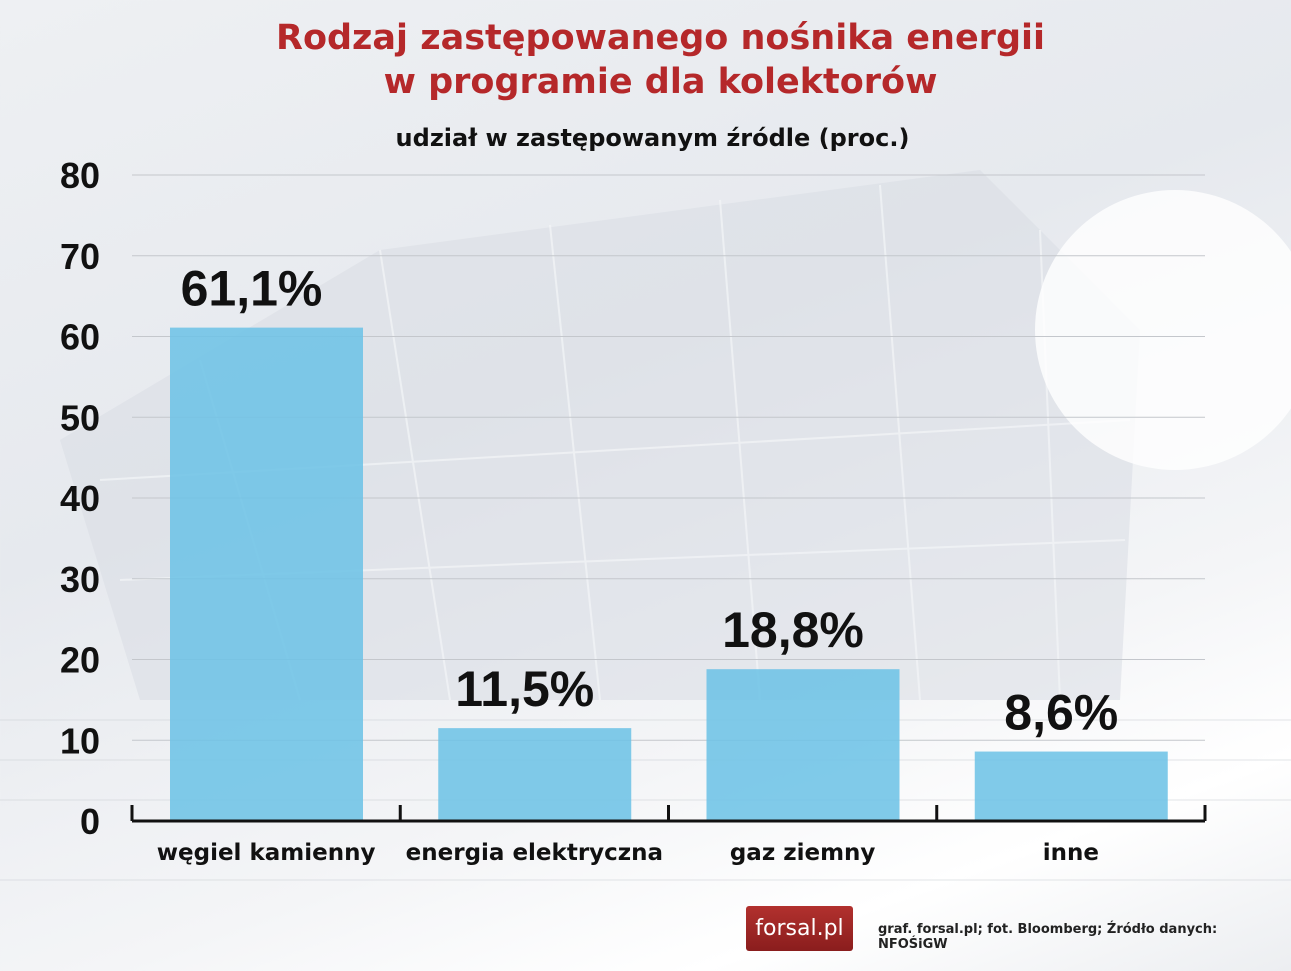  What do you see at coordinates (1071, 853) in the screenshot?
I see `x-tick-label: inne` at bounding box center [1071, 853].